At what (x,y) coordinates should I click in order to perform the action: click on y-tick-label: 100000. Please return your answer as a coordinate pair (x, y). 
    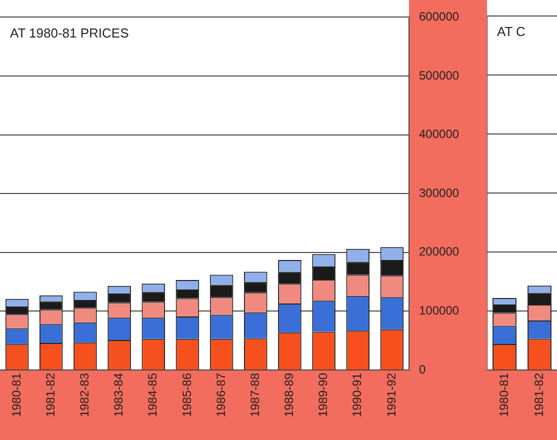
    Looking at the image, I should click on (439, 311).